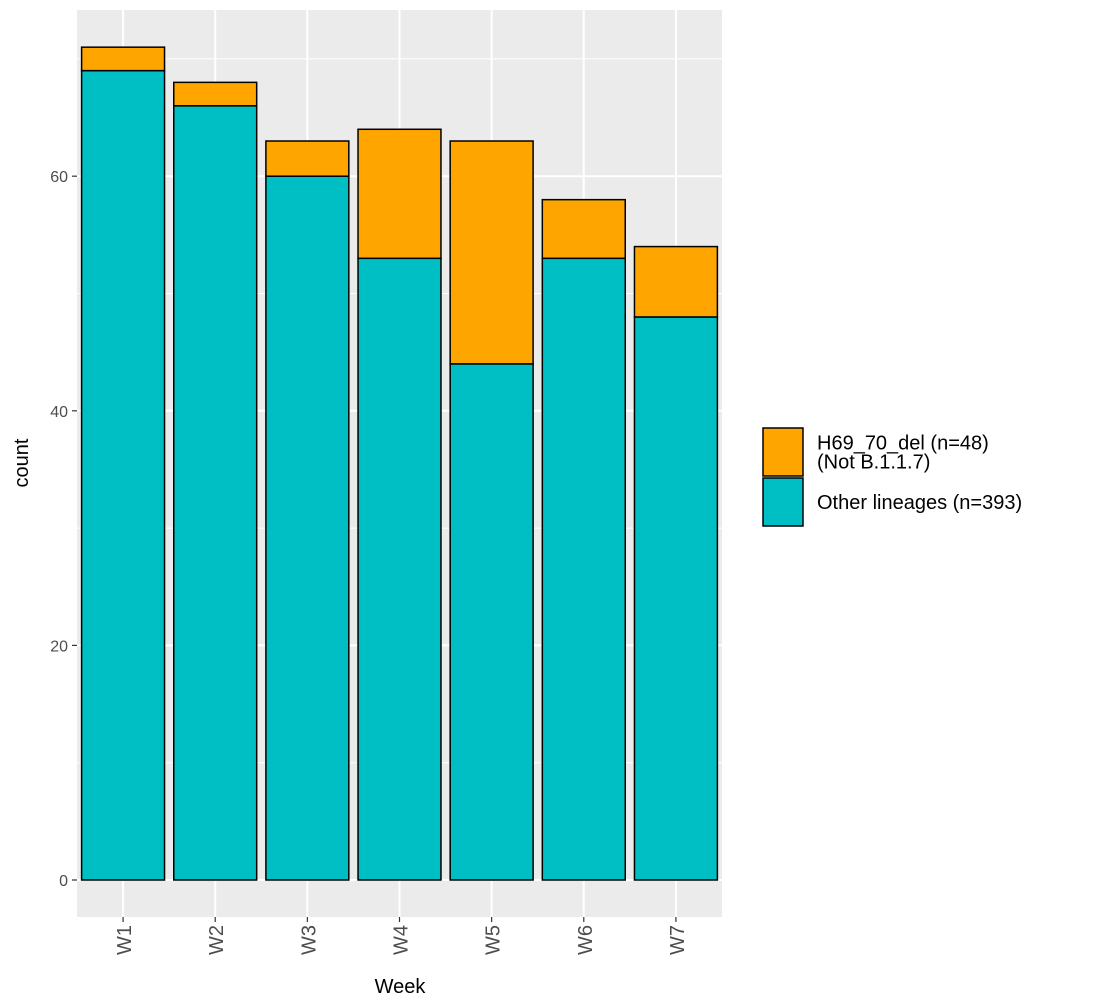 The height and width of the screenshot is (1001, 1094). What do you see at coordinates (903, 453) in the screenshot?
I see `legend-label-series-1: H69_70_del (n=48) (Not B.1.1.7)` at bounding box center [903, 453].